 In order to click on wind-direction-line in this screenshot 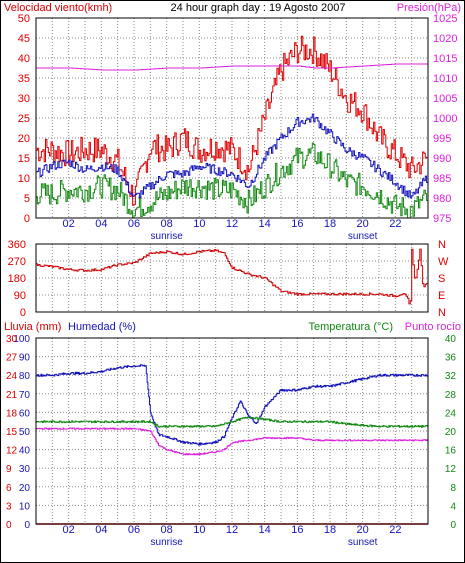, I will do `click(232, 276)`.